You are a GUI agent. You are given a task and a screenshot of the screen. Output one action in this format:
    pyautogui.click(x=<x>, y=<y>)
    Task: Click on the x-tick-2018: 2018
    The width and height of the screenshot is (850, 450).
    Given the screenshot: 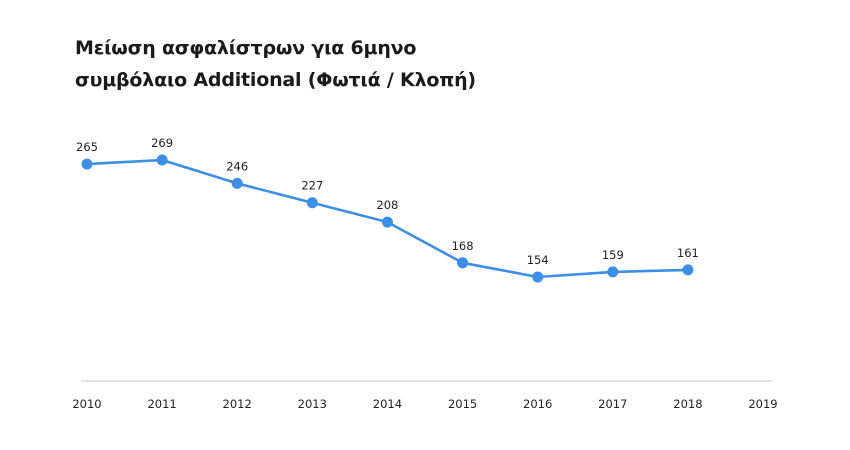 What is the action you would take?
    pyautogui.click(x=687, y=404)
    